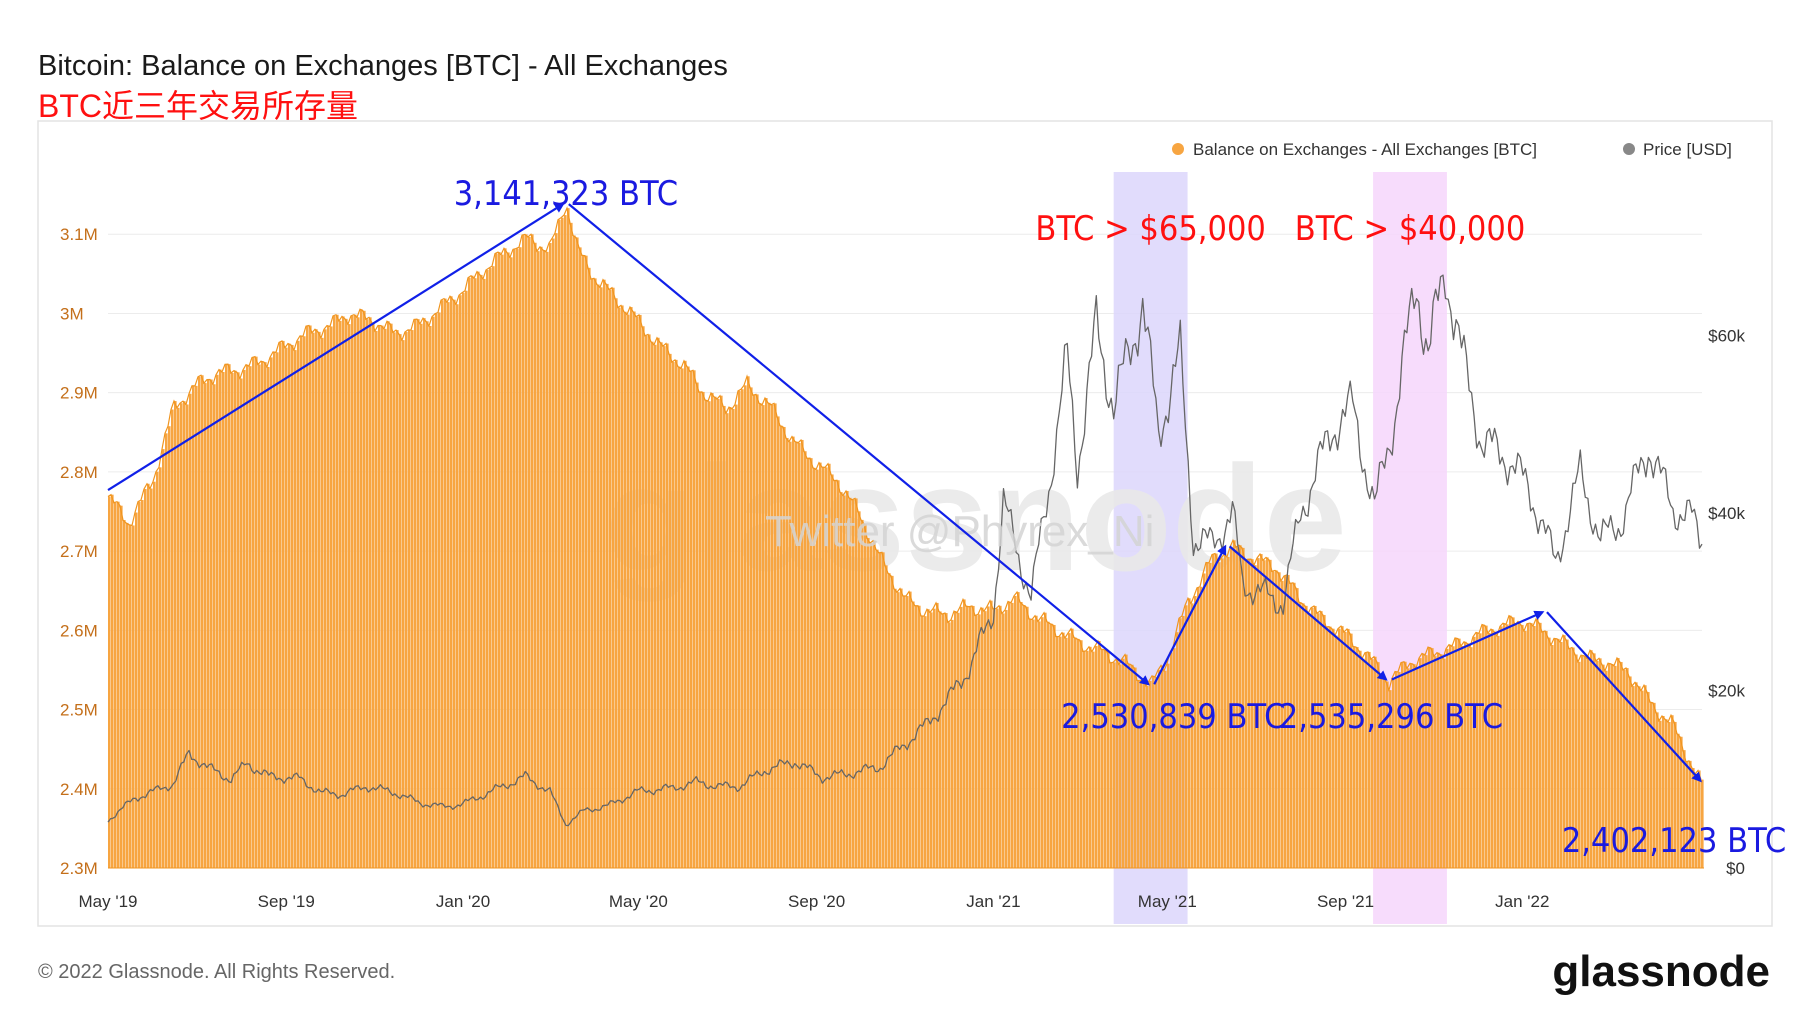 This screenshot has width=1800, height=1013. What do you see at coordinates (1150, 229) in the screenshot?
I see `highlight-label: BTC > $65,000` at bounding box center [1150, 229].